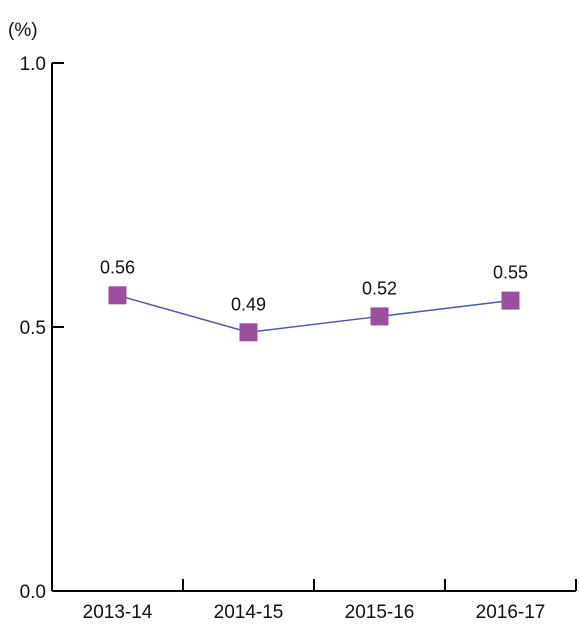 The height and width of the screenshot is (631, 579). I want to click on data-label: 0.56, so click(117, 267).